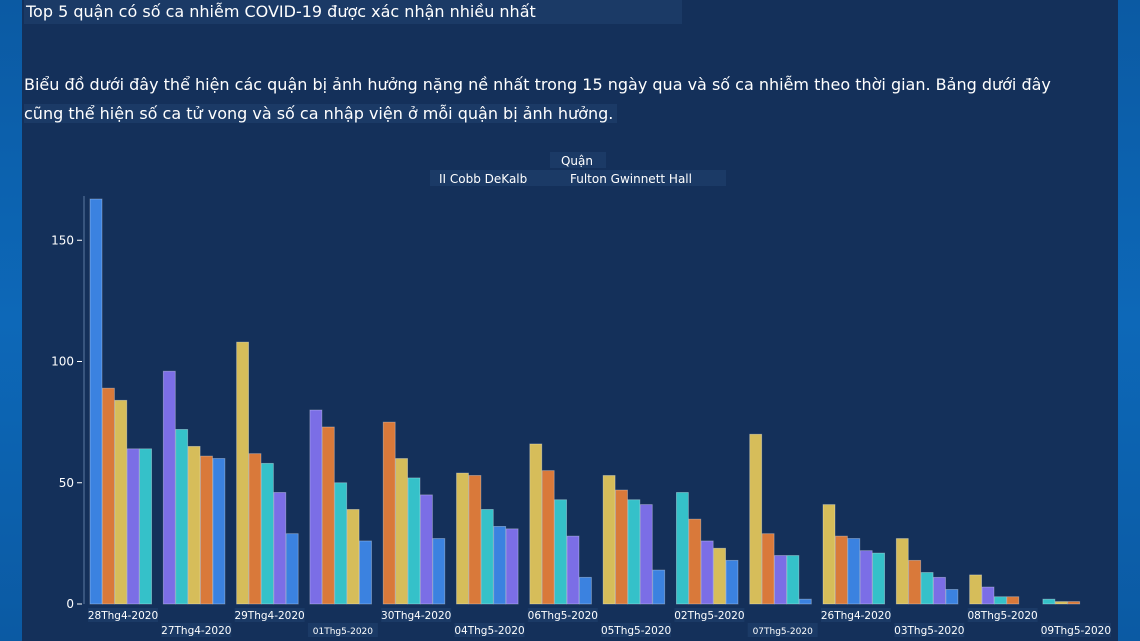 This screenshot has width=1140, height=641. I want to click on x-tick-label: 05Thg5-2020, so click(636, 631).